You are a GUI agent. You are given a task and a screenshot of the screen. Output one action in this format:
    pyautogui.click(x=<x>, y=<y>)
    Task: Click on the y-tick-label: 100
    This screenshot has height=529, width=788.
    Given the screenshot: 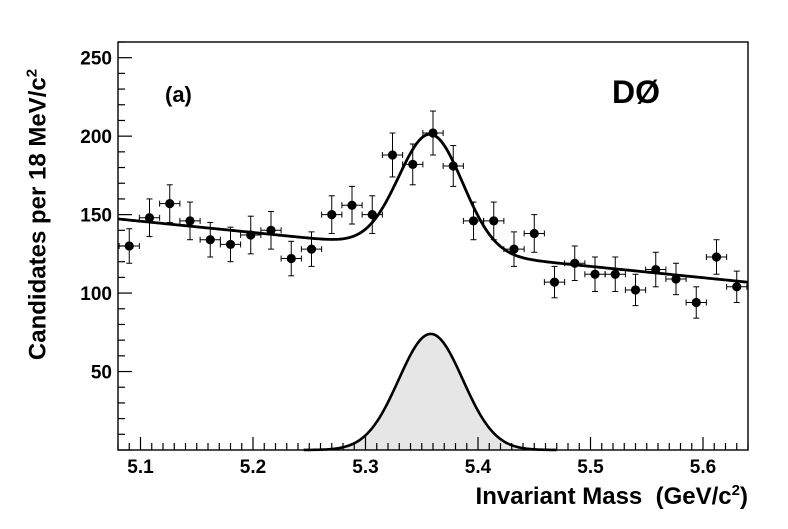 What is the action you would take?
    pyautogui.click(x=96, y=294)
    